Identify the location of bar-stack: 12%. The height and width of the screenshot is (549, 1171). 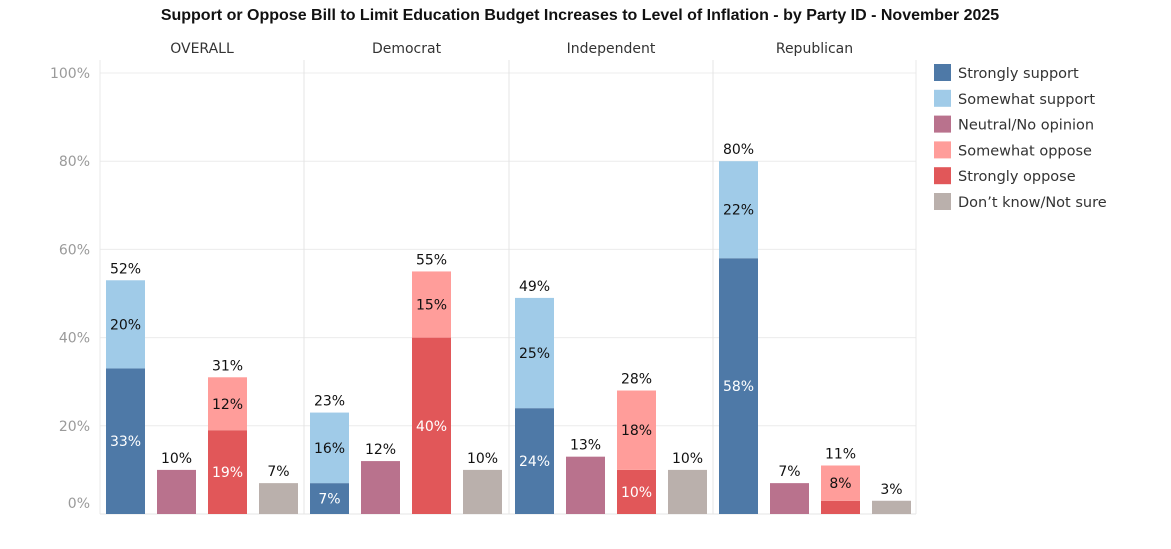
(380, 478).